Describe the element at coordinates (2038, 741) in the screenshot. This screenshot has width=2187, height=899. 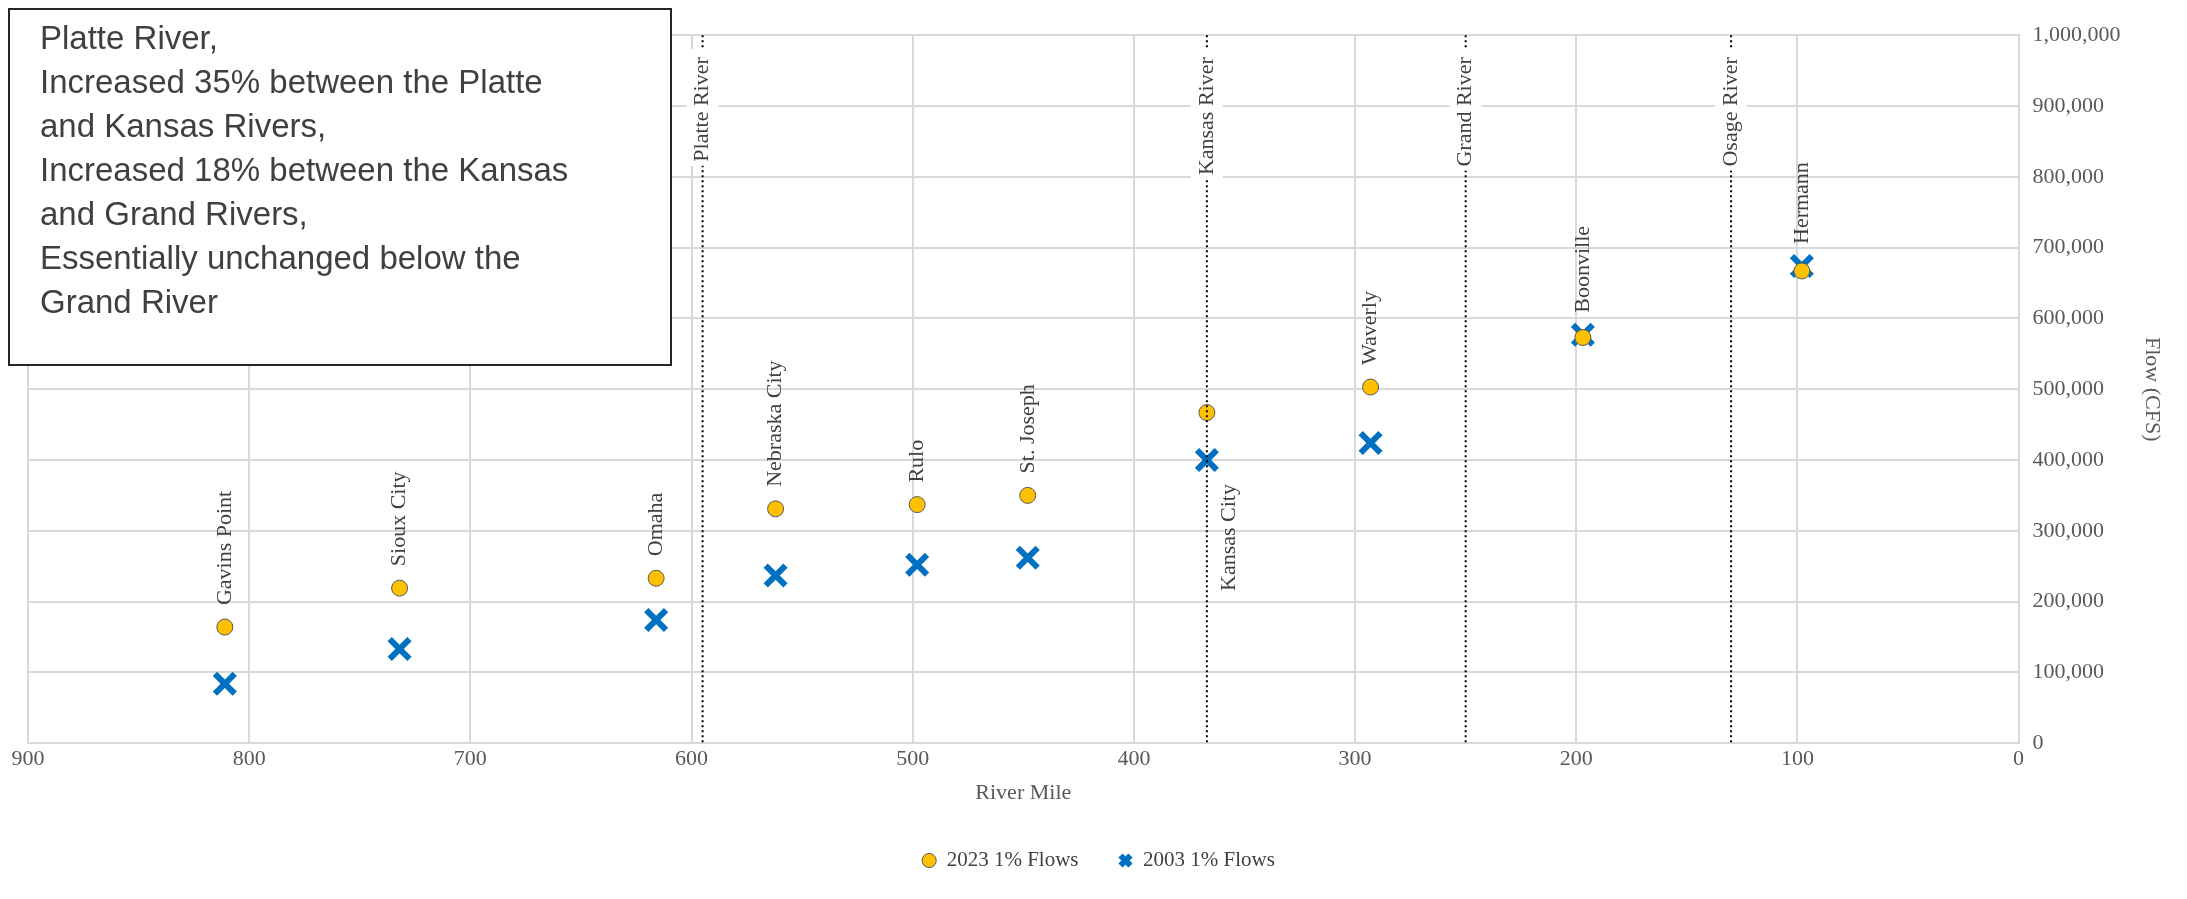
I see `y-tick-label: 0` at that location.